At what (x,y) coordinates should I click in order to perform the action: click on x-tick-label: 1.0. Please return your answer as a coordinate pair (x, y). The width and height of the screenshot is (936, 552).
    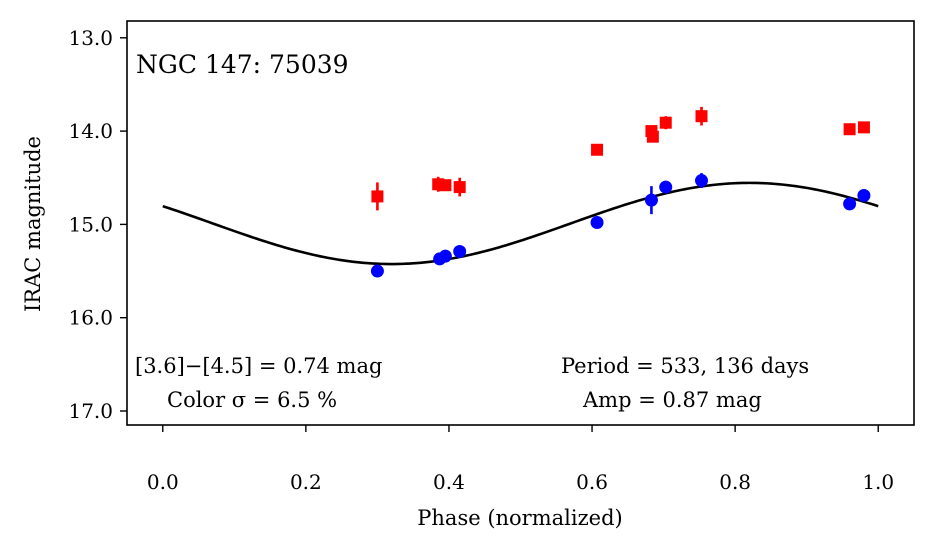
    Looking at the image, I should click on (878, 482).